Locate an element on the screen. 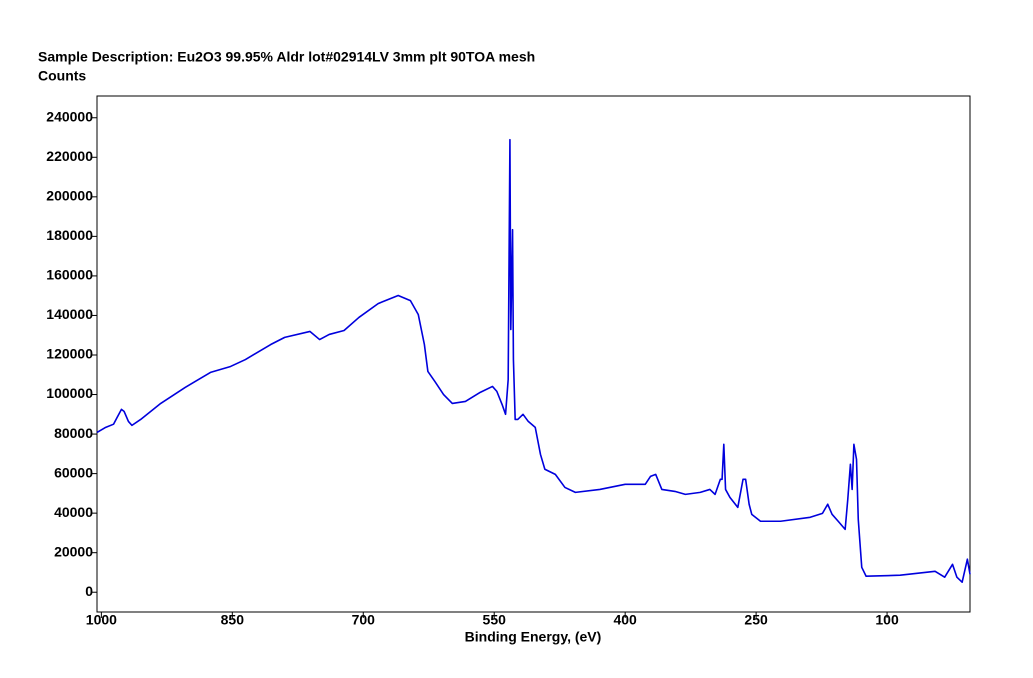 The image size is (1033, 678). y-axis-label: Counts is located at coordinates (62, 76).